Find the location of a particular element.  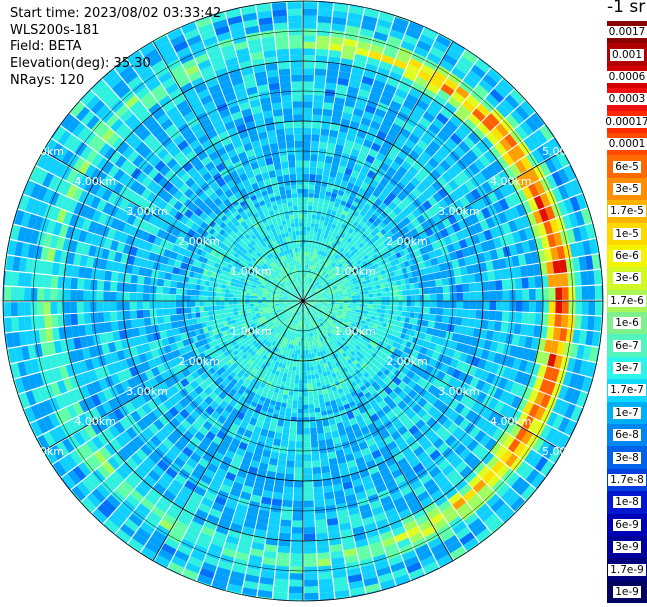

colorbar-swatch: 0.0003 is located at coordinates (626, 99).